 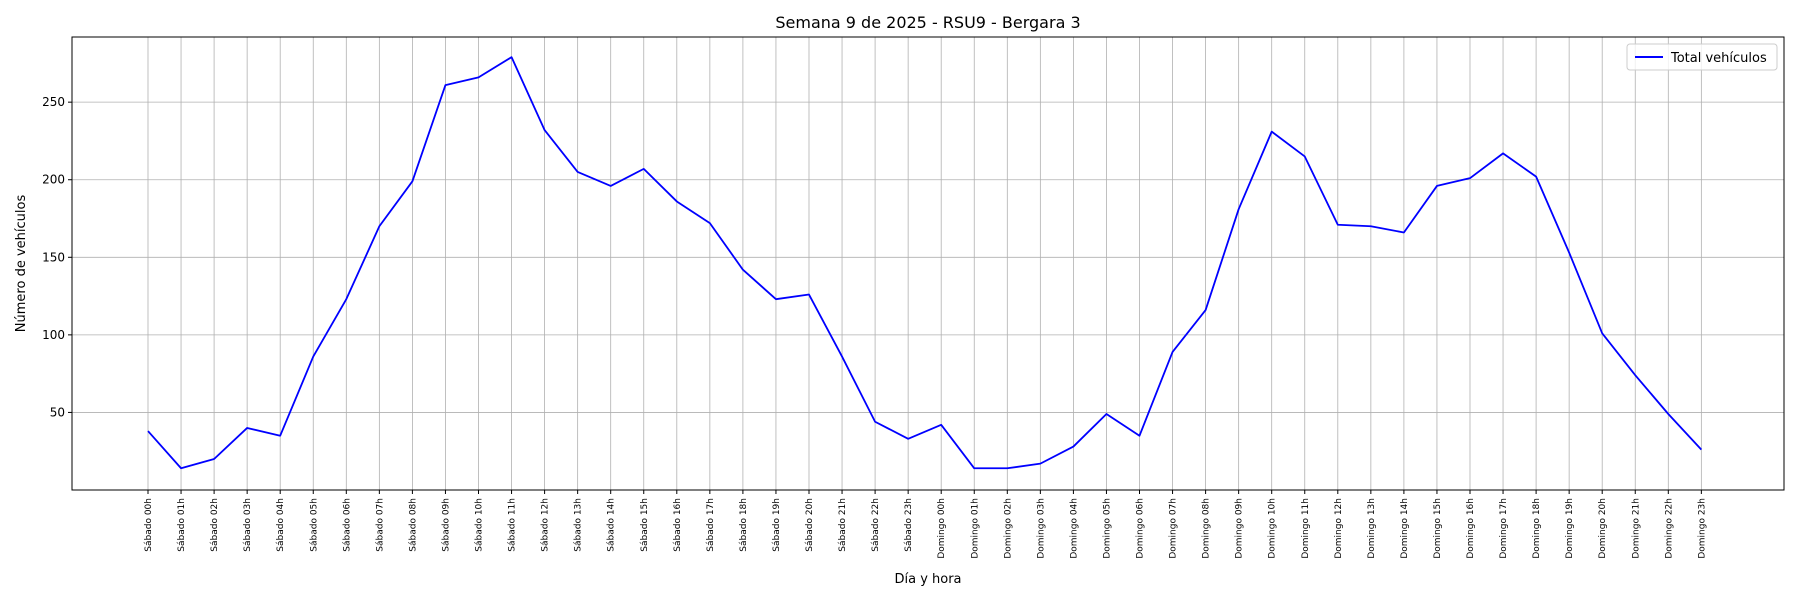 What do you see at coordinates (678, 525) in the screenshot?
I see `x-tick-label: Sábado 16h` at bounding box center [678, 525].